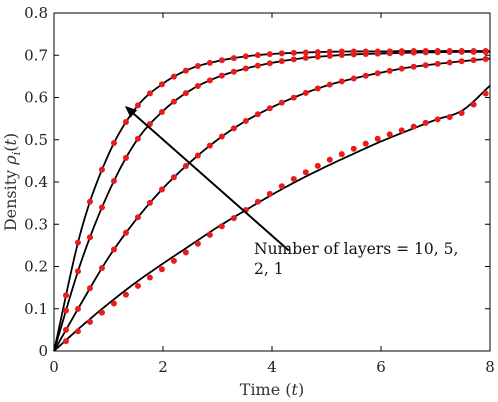 The width and height of the screenshot is (498, 402). What do you see at coordinates (272, 389) in the screenshot?
I see `x-axis-title: Time (t)` at bounding box center [272, 389].